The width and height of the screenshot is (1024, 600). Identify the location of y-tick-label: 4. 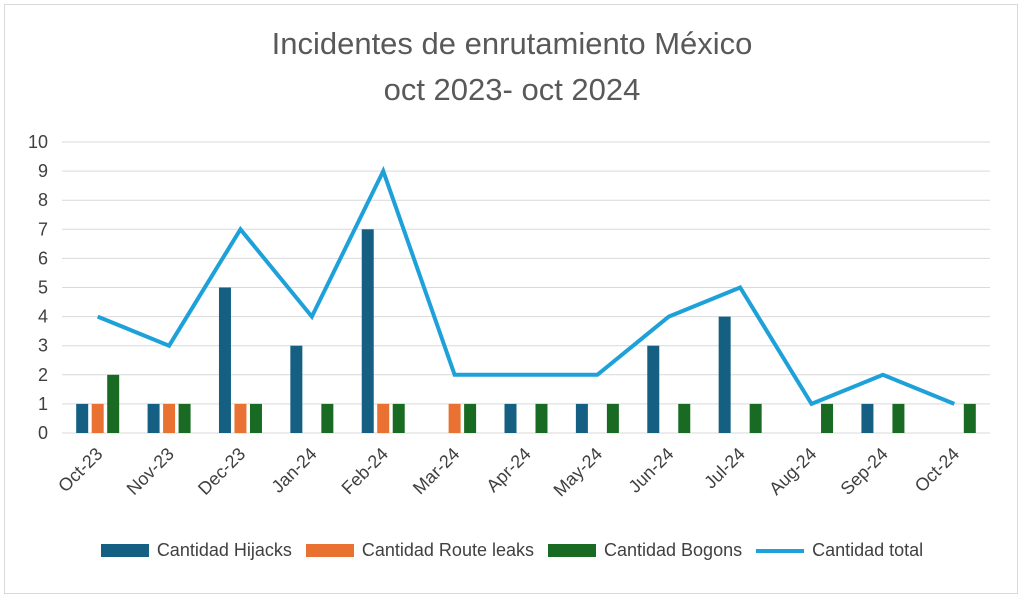
(43, 317).